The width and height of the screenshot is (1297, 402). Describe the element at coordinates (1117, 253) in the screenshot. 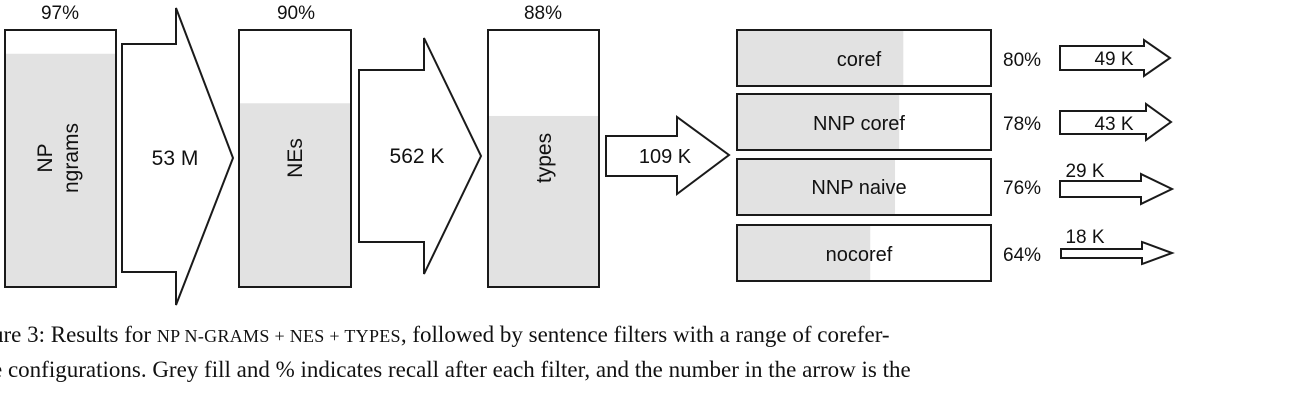

I see `filter-nocoref-arrow` at that location.